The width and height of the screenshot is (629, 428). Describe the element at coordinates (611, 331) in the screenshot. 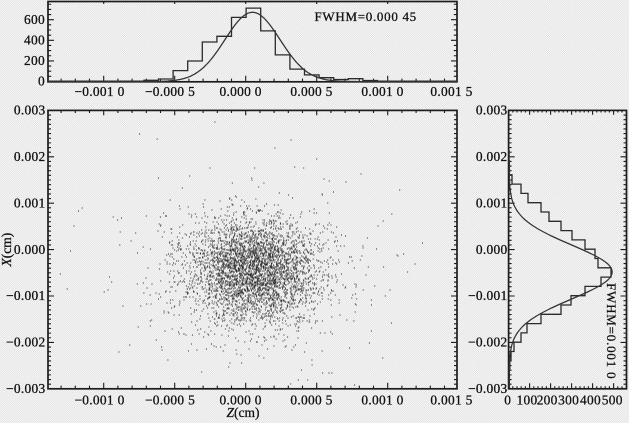

I see `svg-text: FWHM=0.001 0` at that location.